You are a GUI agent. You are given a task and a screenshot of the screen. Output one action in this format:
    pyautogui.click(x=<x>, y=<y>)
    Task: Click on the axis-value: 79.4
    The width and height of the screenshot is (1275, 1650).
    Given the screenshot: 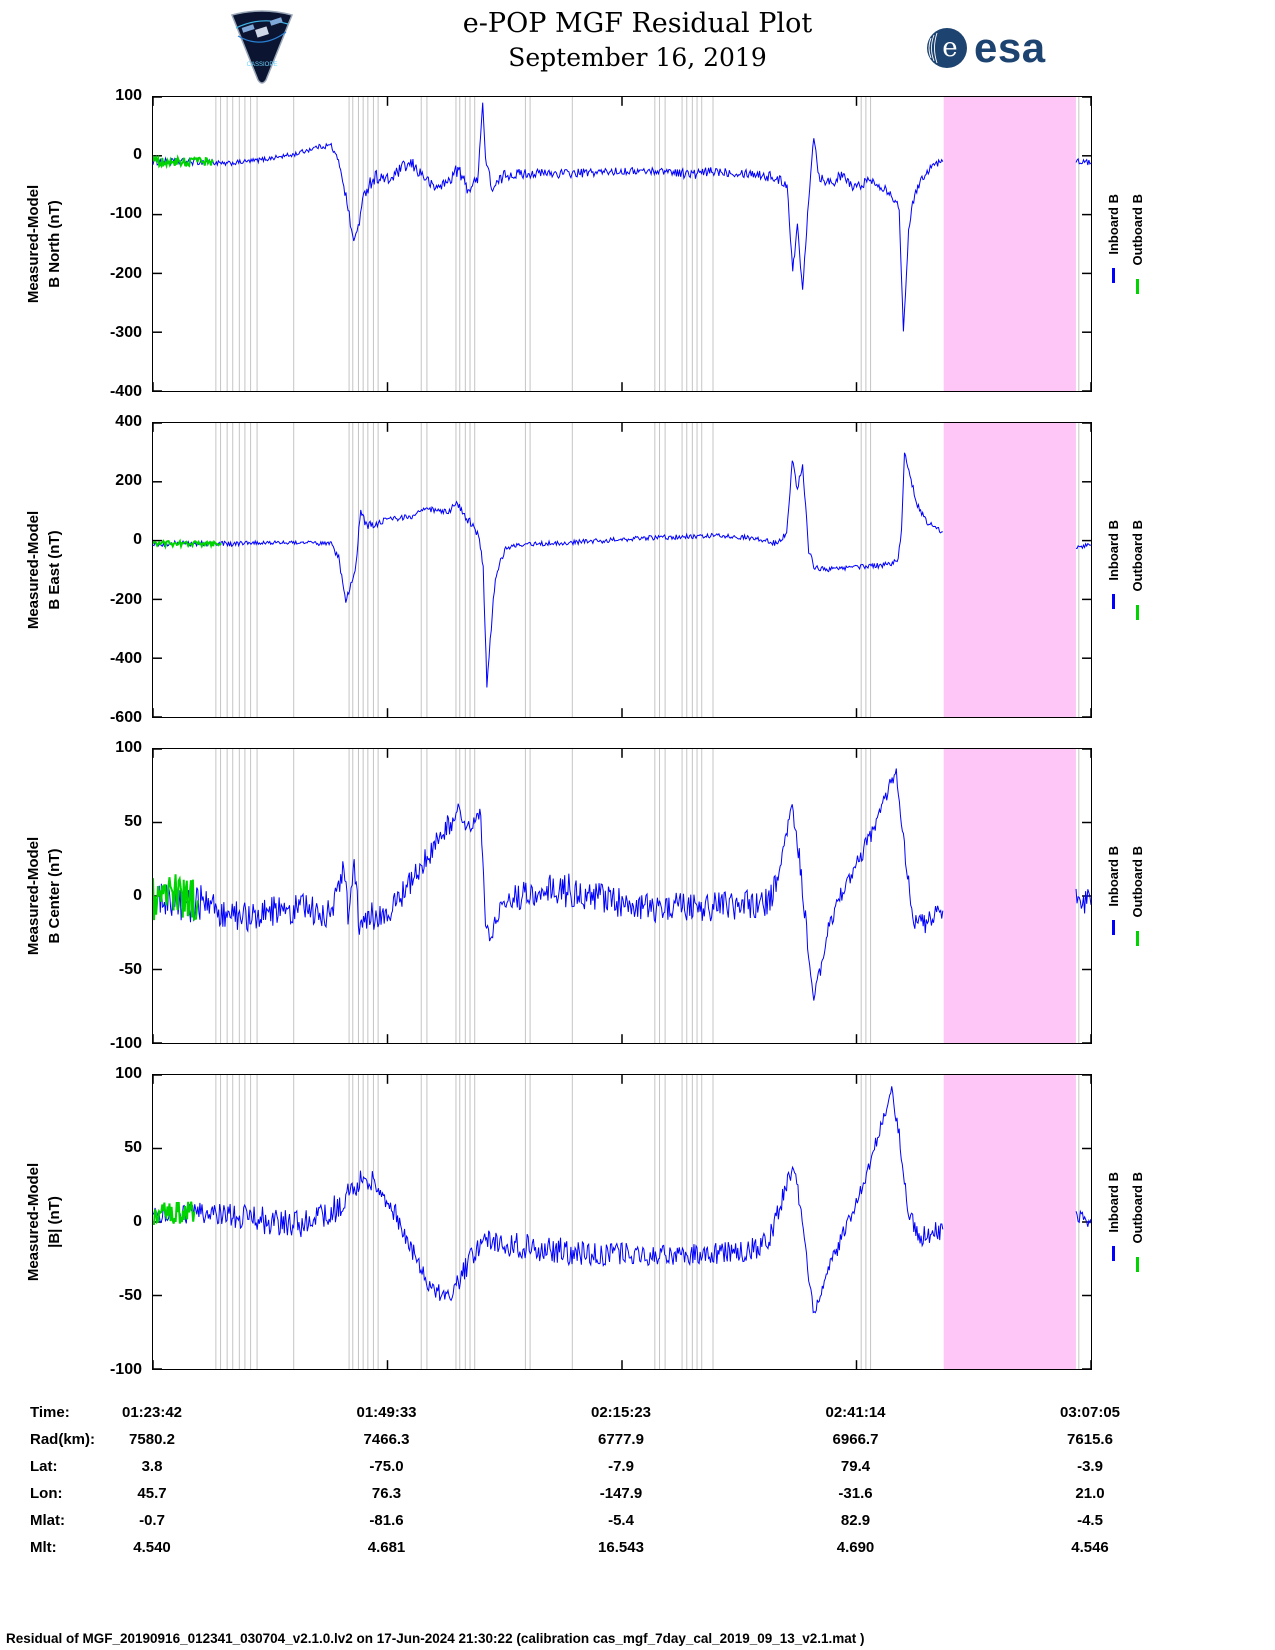 What is the action you would take?
    pyautogui.click(x=855, y=1466)
    